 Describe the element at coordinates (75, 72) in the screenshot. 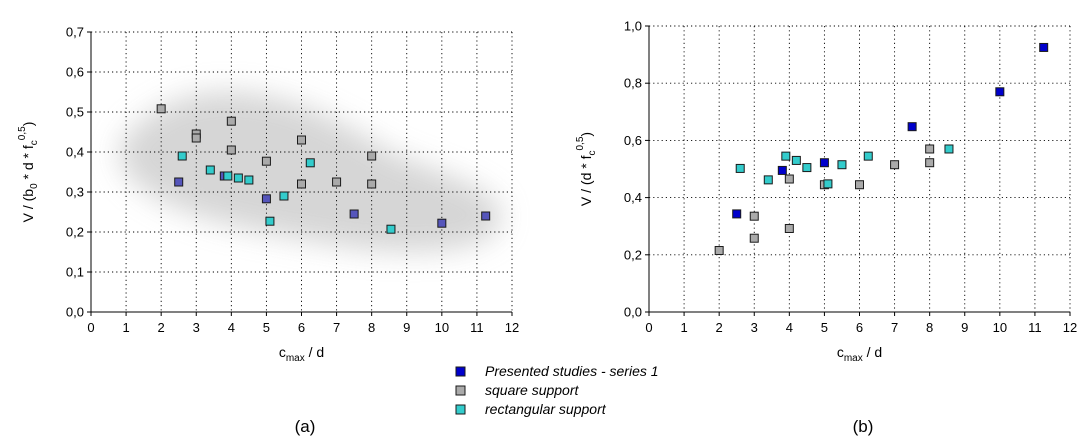

I see `y-tick-label: 0,6` at that location.